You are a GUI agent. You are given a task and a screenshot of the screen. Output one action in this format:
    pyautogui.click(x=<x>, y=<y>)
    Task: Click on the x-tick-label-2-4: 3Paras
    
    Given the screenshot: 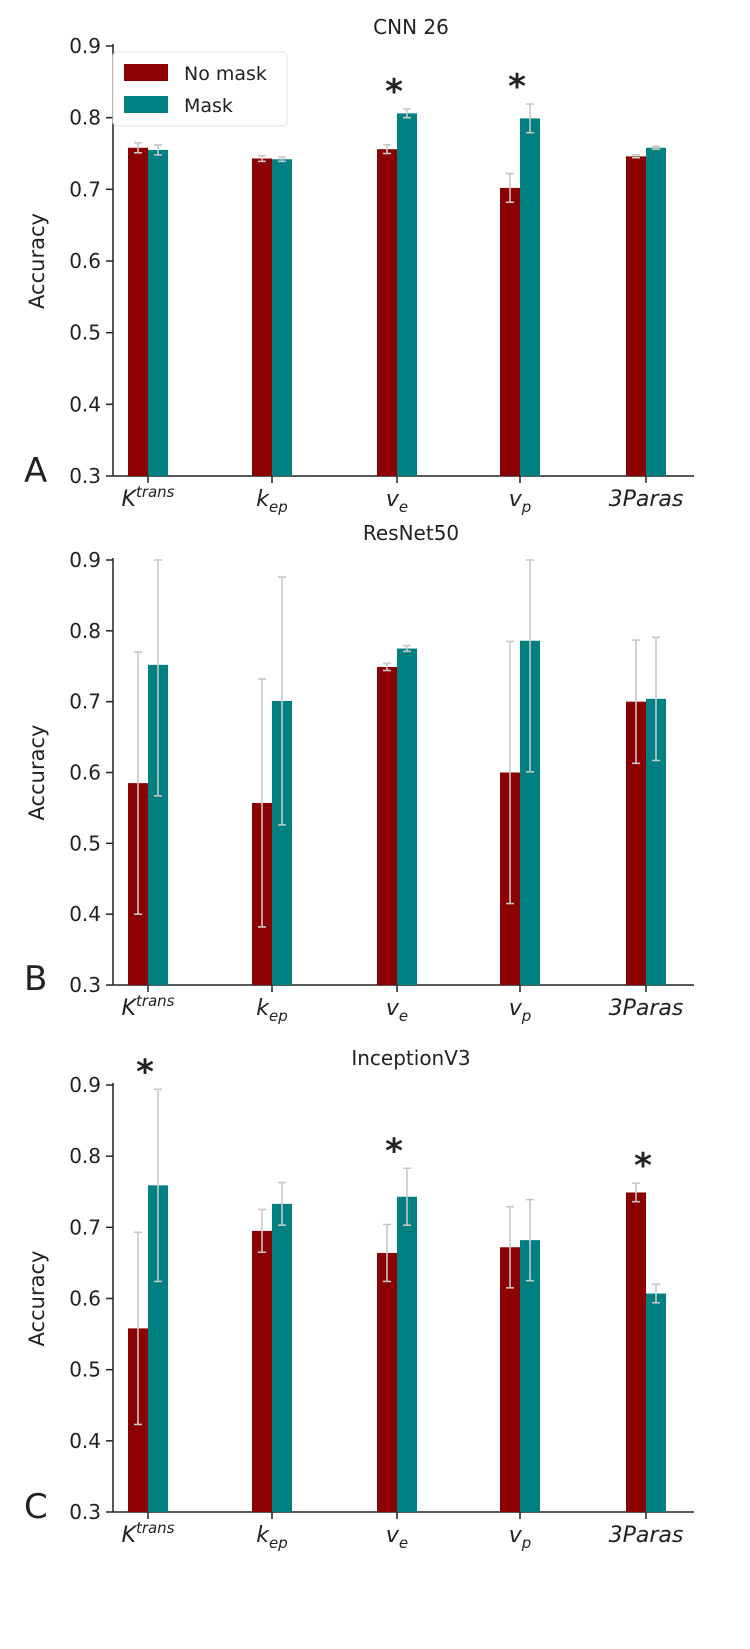 What is the action you would take?
    pyautogui.click(x=646, y=1535)
    